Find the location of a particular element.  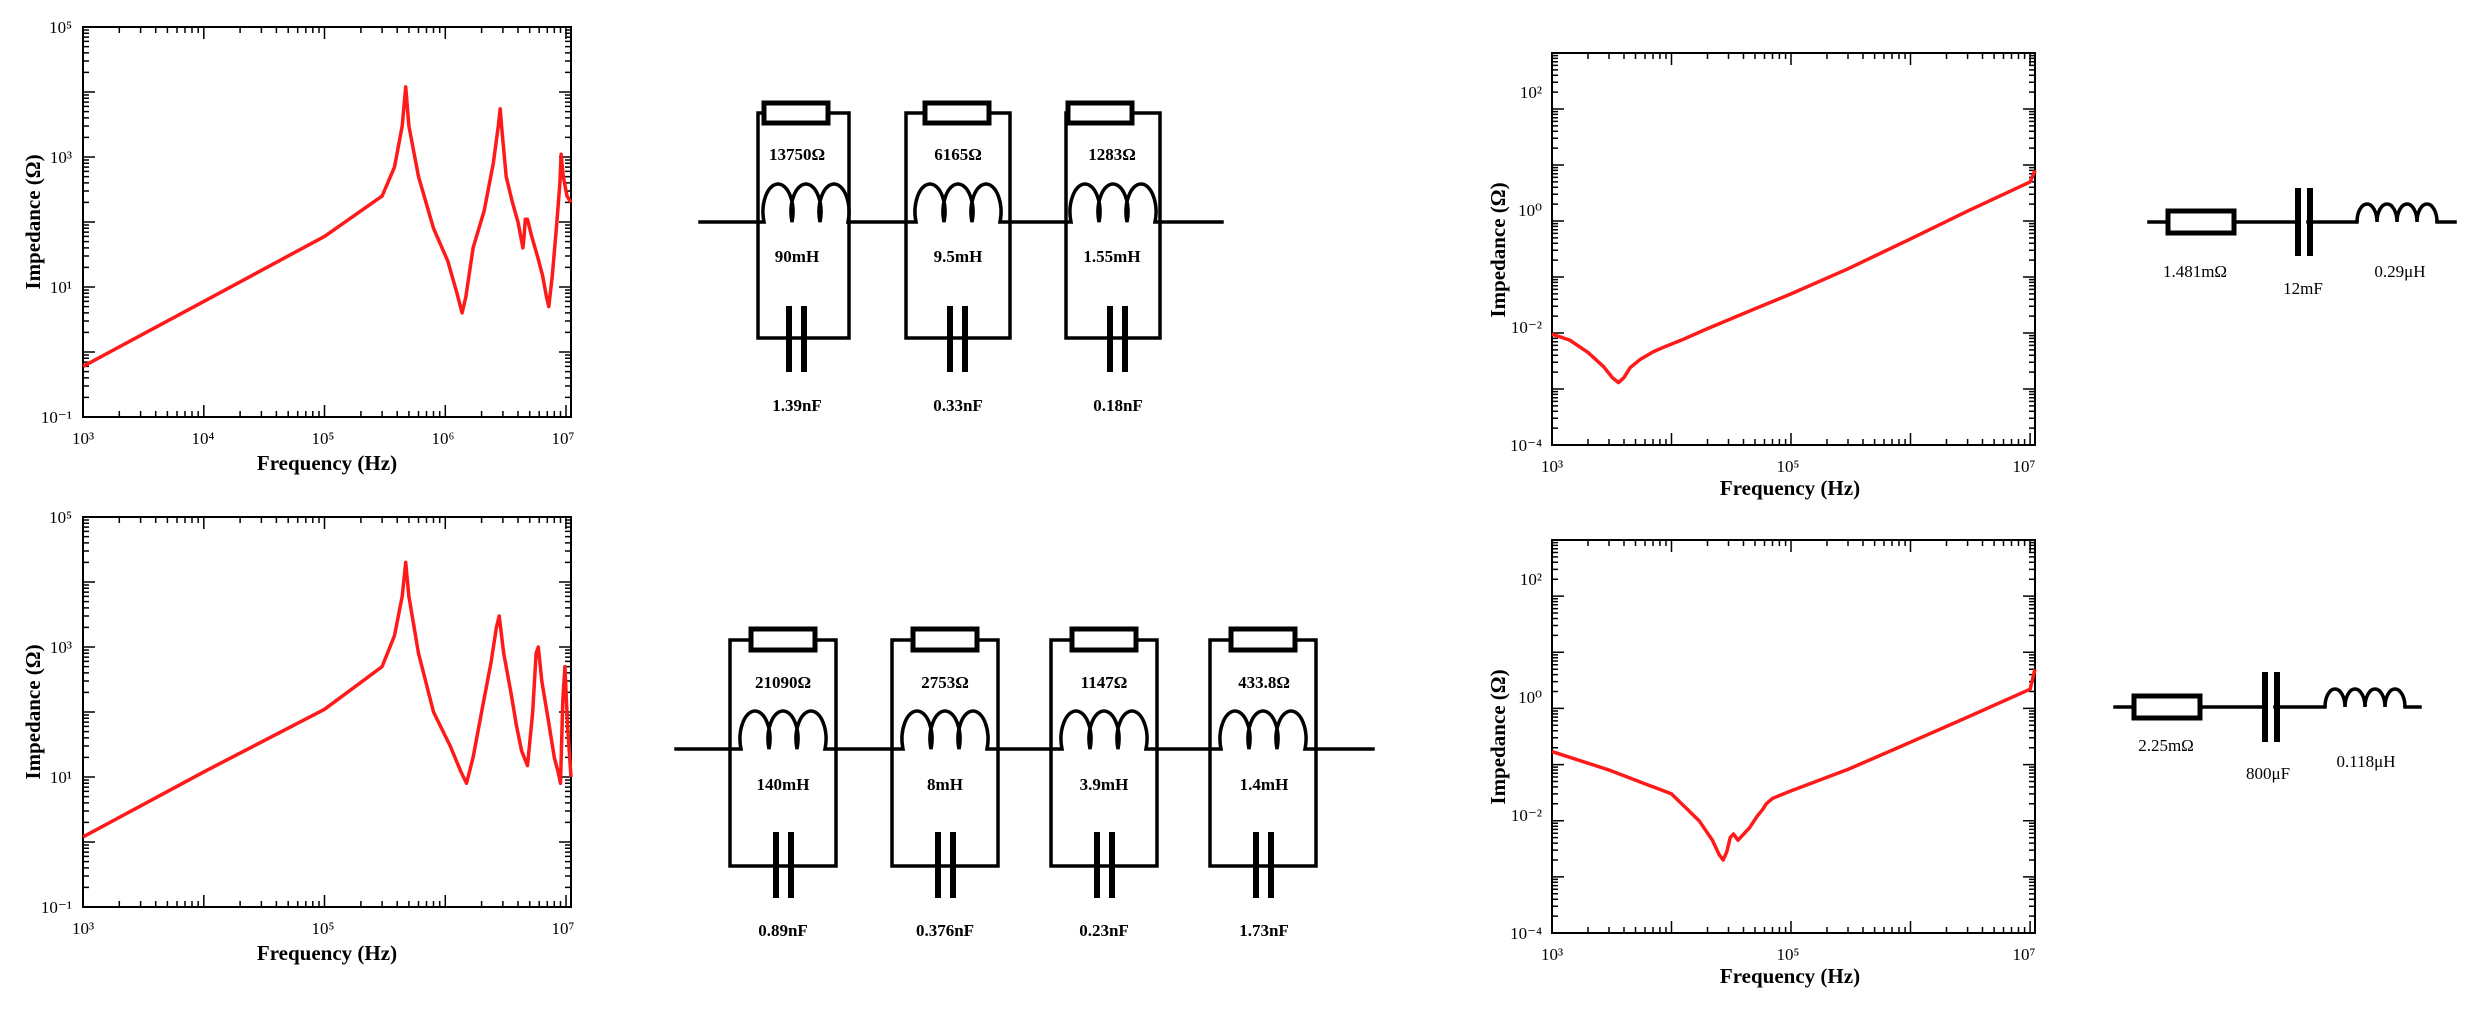

capacitance-label: 1.73nF is located at coordinates (1264, 930).